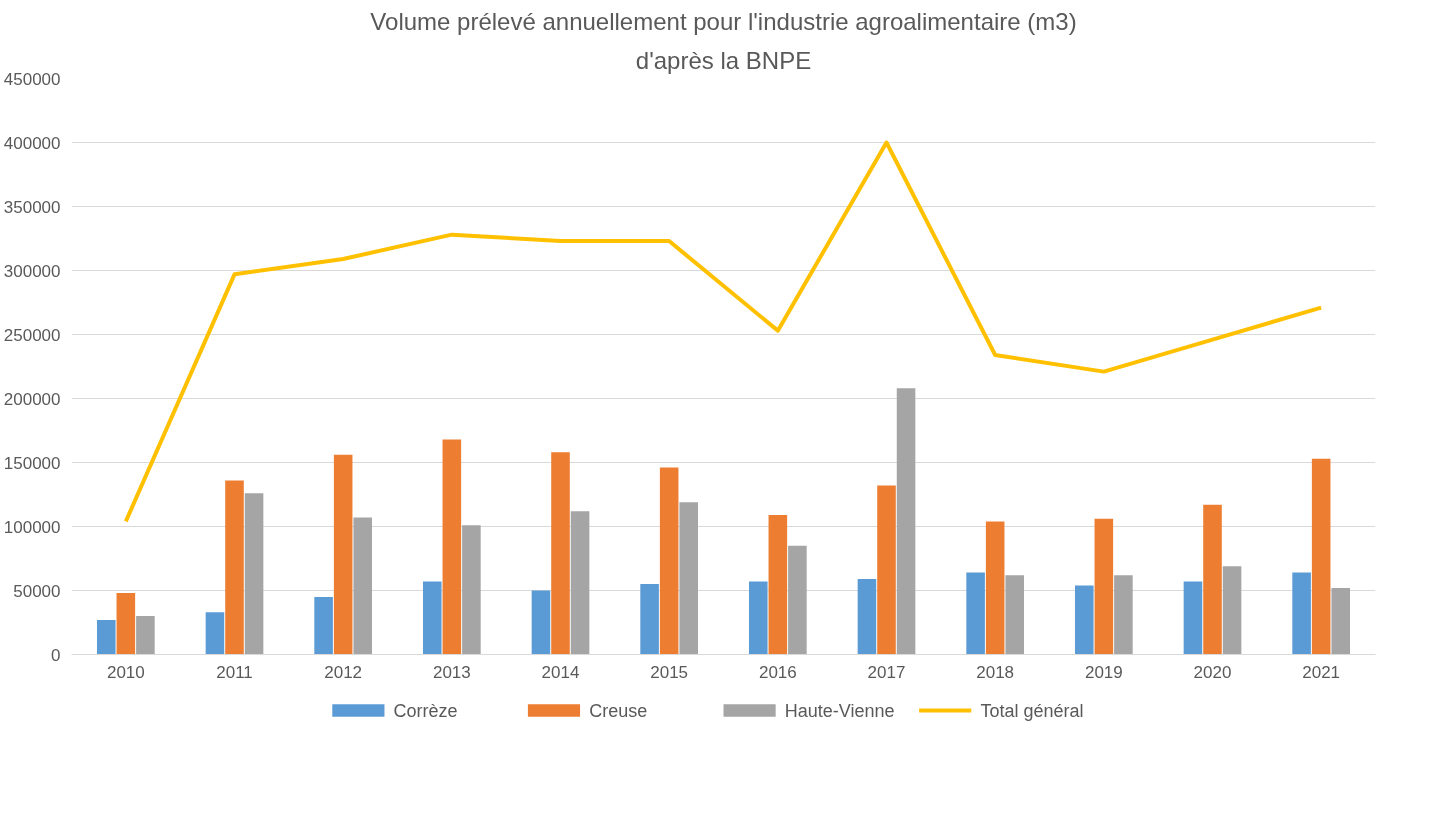 Image resolution: width=1440 pixels, height=814 pixels. What do you see at coordinates (425, 710) in the screenshot?
I see `legend-label: Corrèze` at bounding box center [425, 710].